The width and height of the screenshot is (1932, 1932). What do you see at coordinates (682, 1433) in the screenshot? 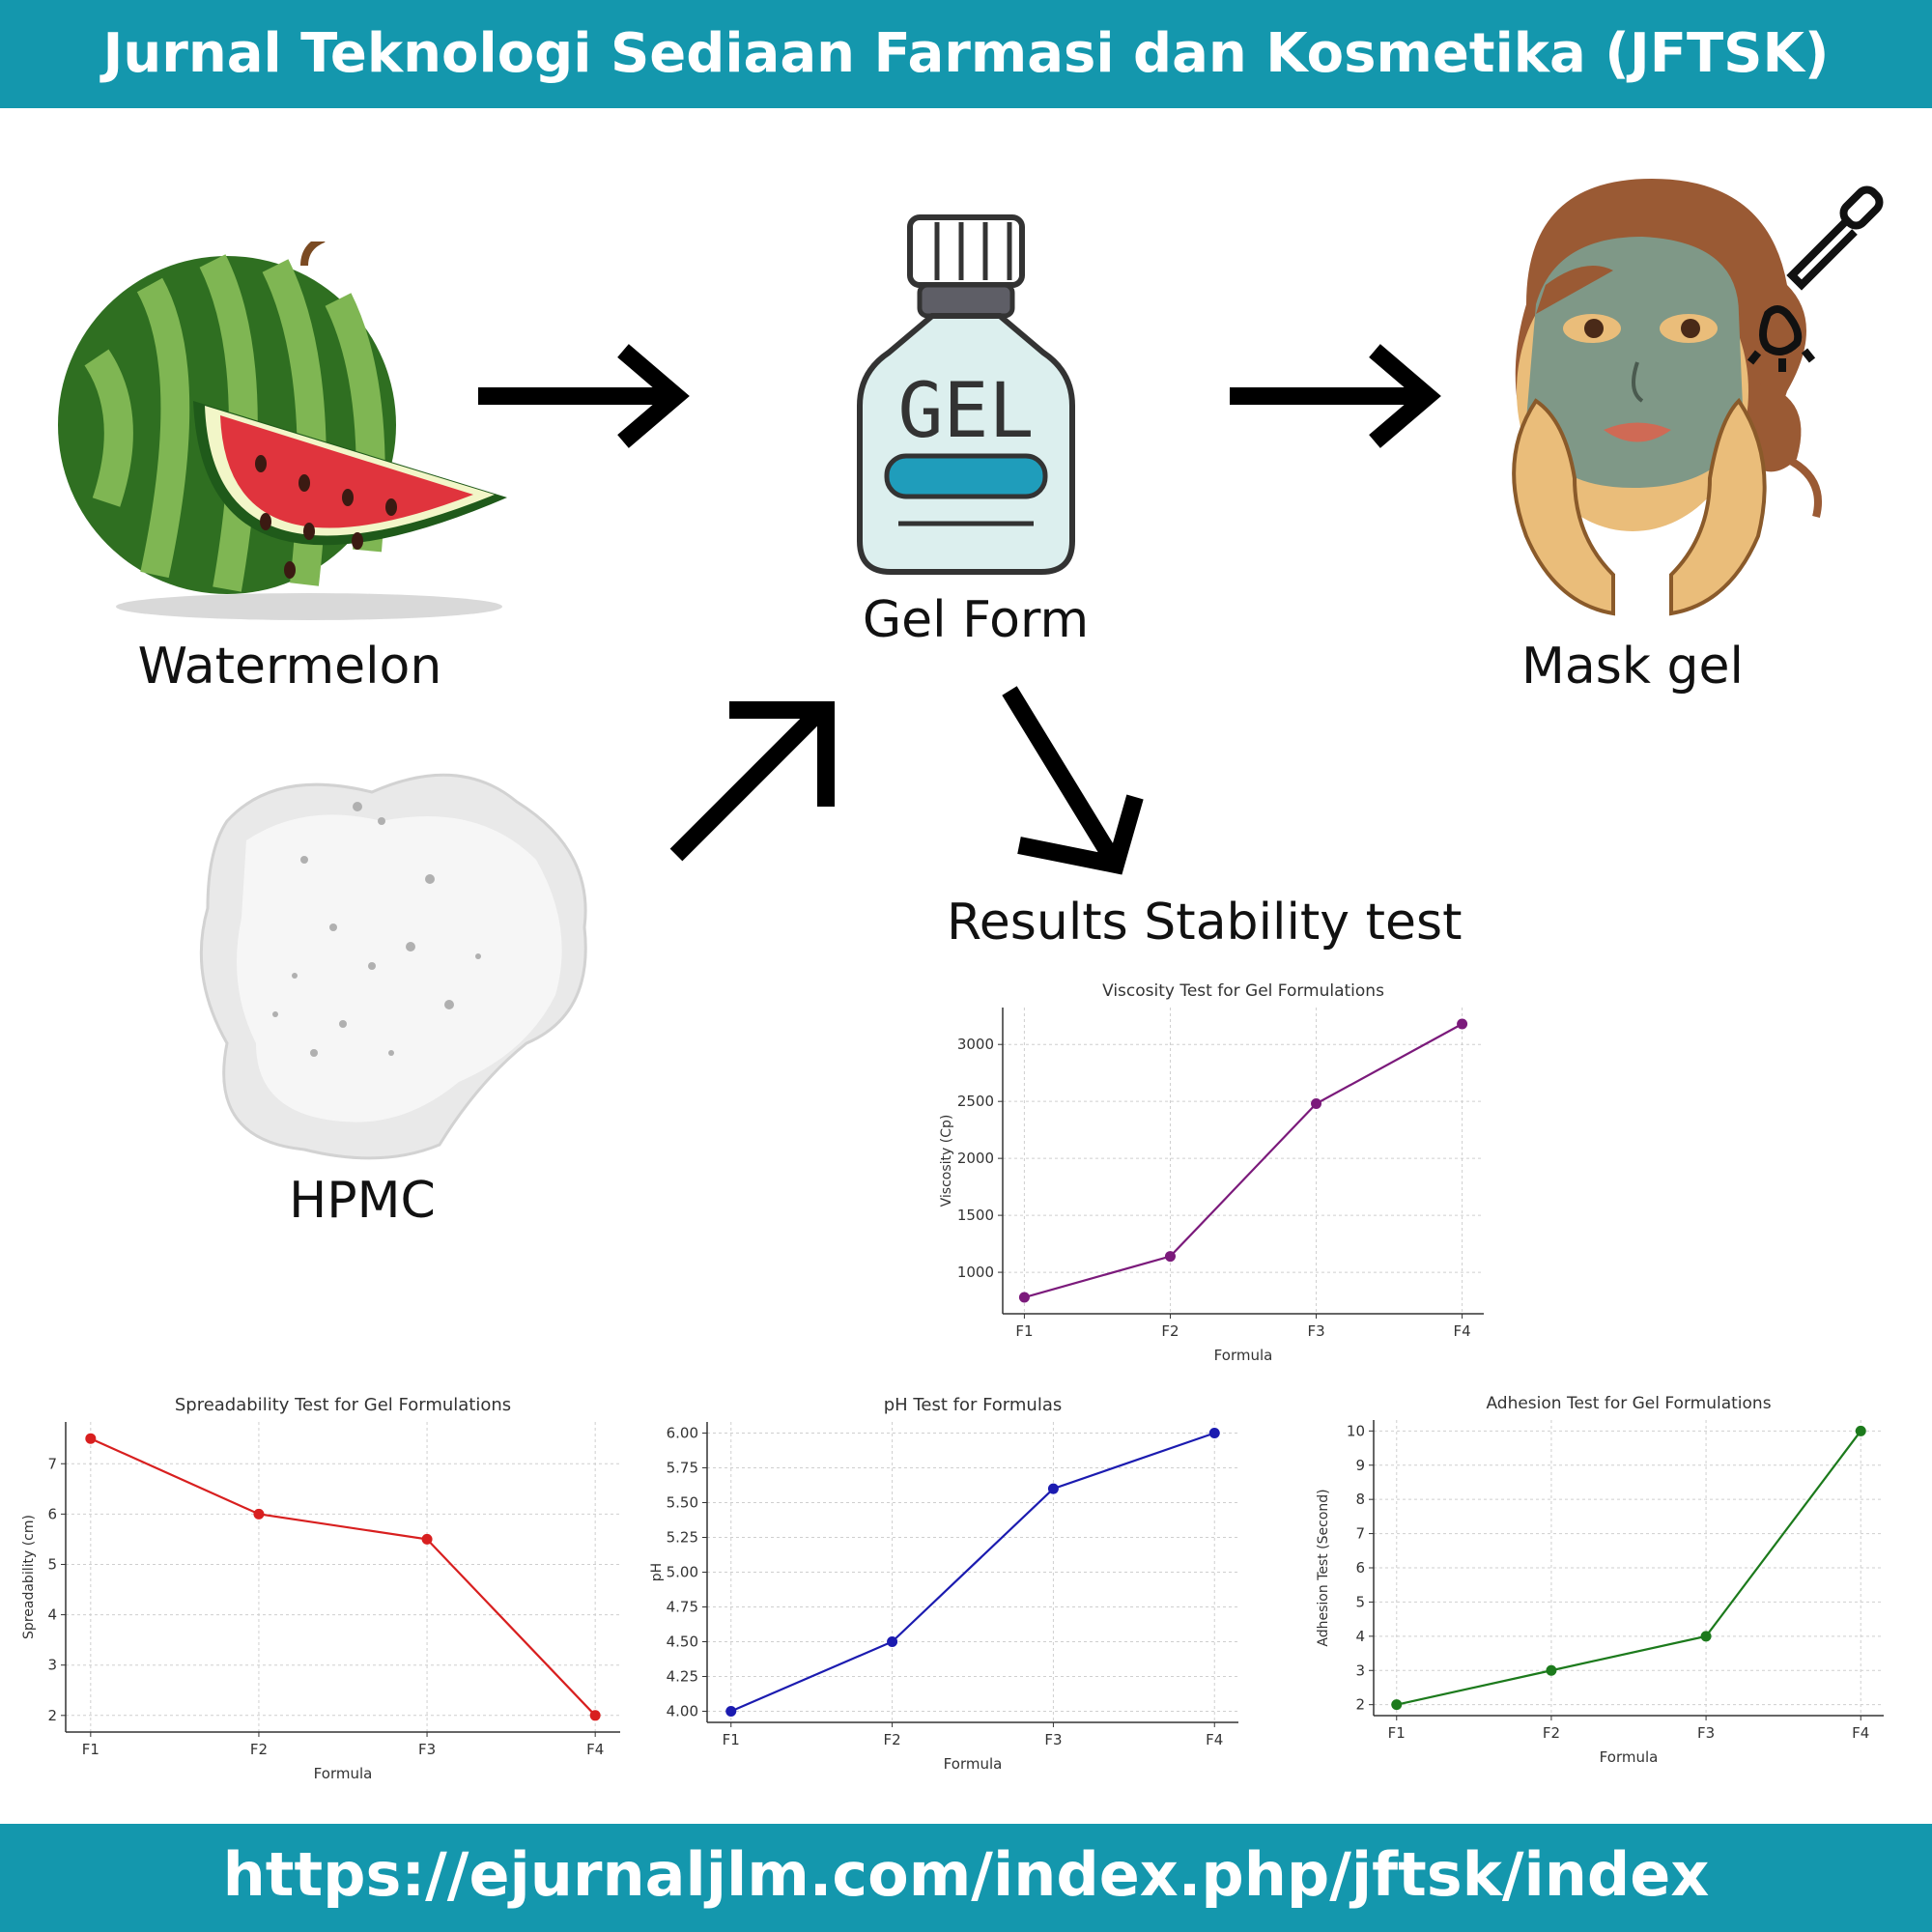
I see `y-tick-label: 6.00` at bounding box center [682, 1433].